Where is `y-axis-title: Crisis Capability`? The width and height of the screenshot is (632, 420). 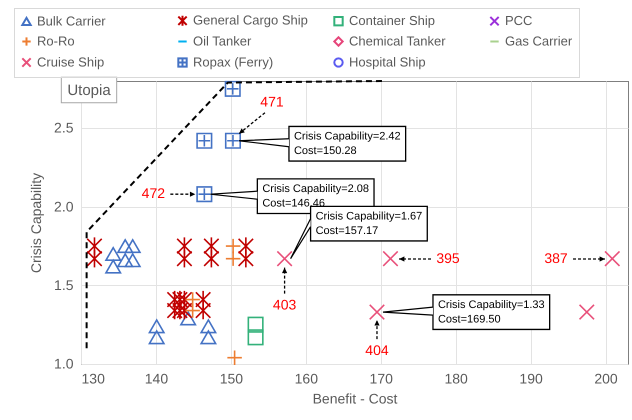 y-axis-title: Crisis Capability is located at coordinates (36, 223).